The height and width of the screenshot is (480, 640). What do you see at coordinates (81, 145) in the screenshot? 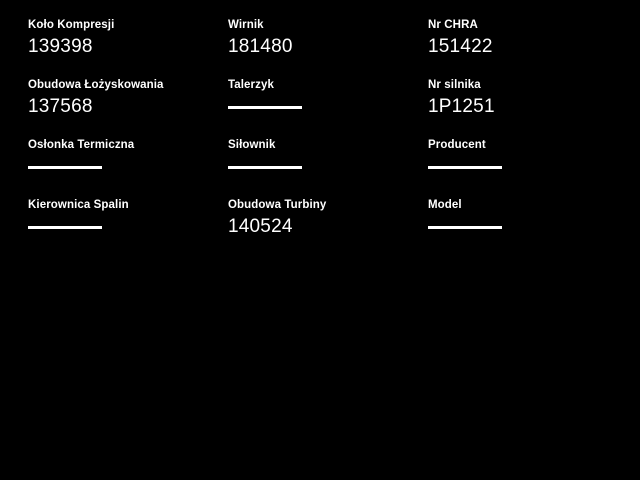
I see `spec-field-label: Osłonka Termiczna` at bounding box center [81, 145].